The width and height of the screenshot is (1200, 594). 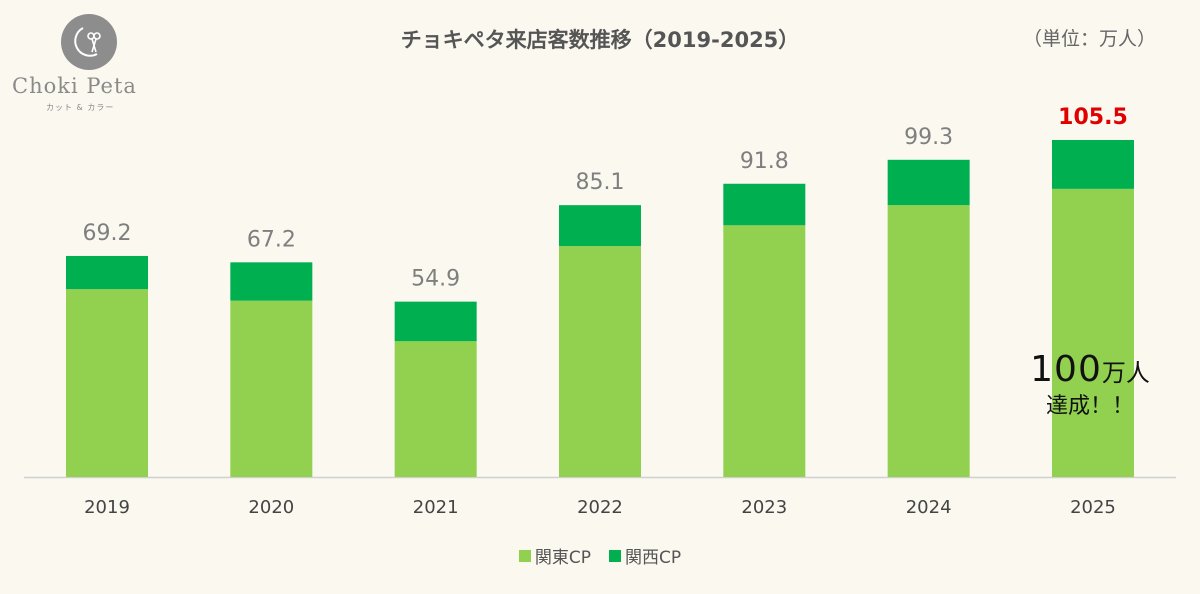 I want to click on legend-swatch-kansai, so click(x=615, y=555).